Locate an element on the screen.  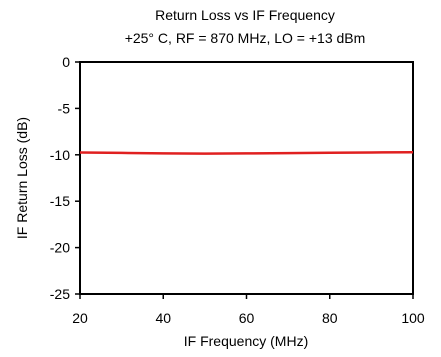
x-tick-label: 20 is located at coordinates (80, 318).